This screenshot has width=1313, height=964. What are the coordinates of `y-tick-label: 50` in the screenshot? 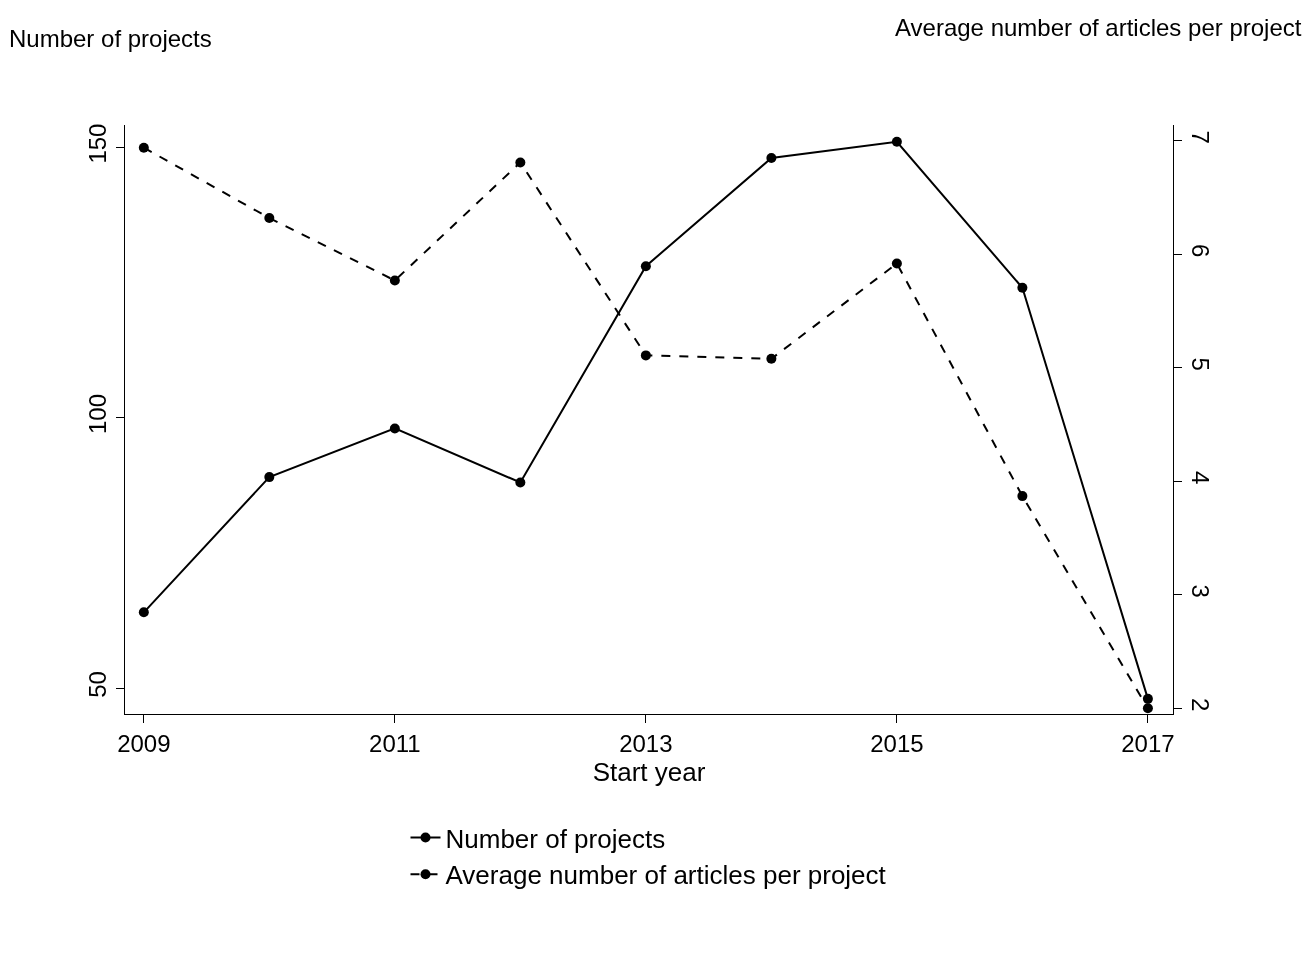 It's located at (98, 684).